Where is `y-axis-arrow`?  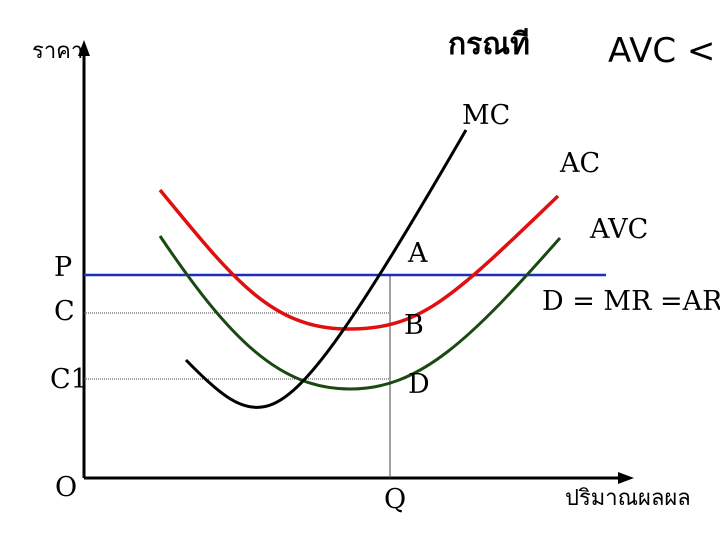
y-axis-arrow is located at coordinates (84, 48).